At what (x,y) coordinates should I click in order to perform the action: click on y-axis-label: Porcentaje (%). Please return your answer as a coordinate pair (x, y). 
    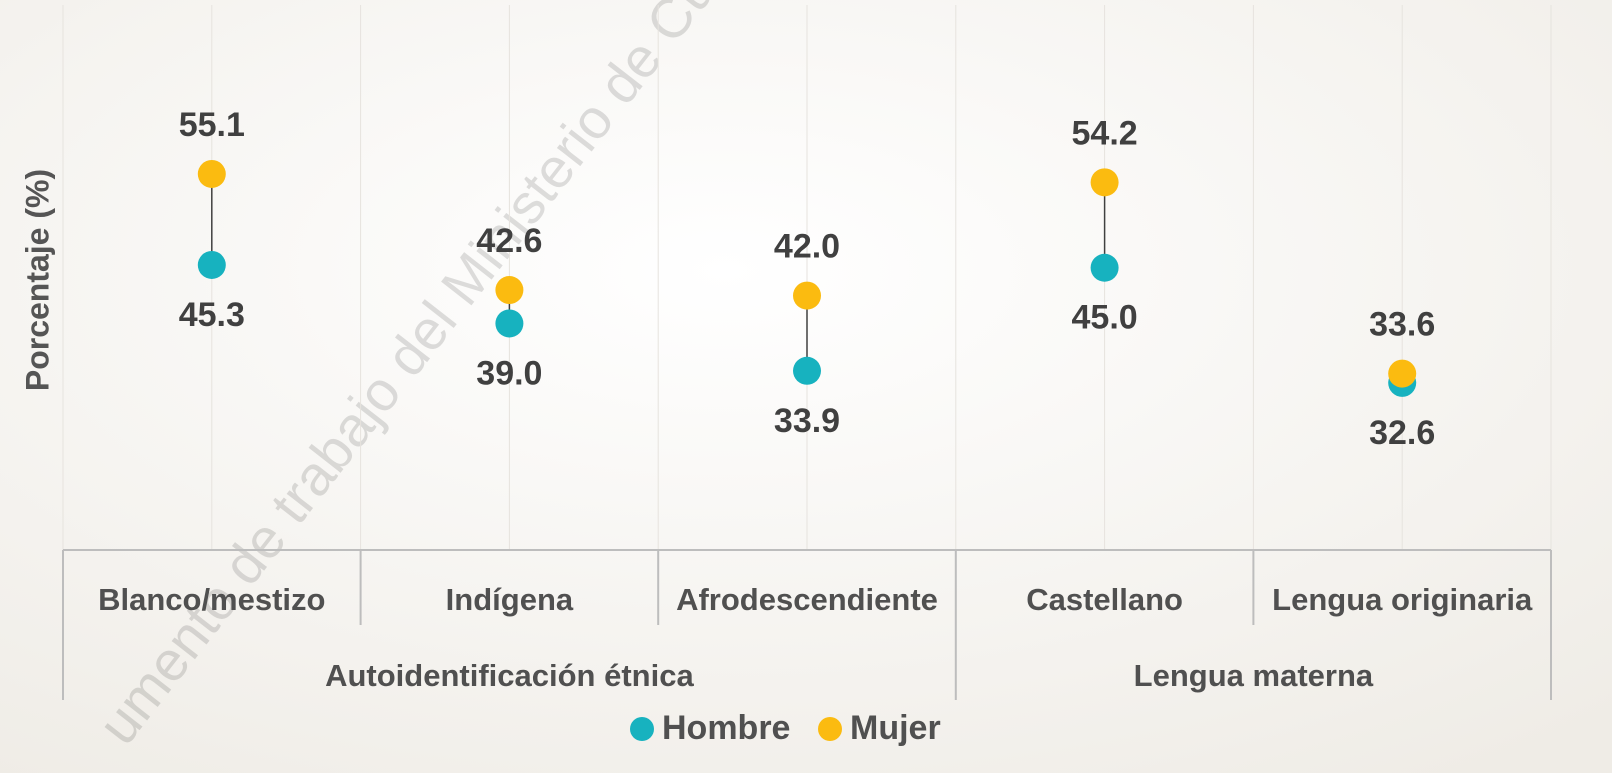
    Looking at the image, I should click on (37, 280).